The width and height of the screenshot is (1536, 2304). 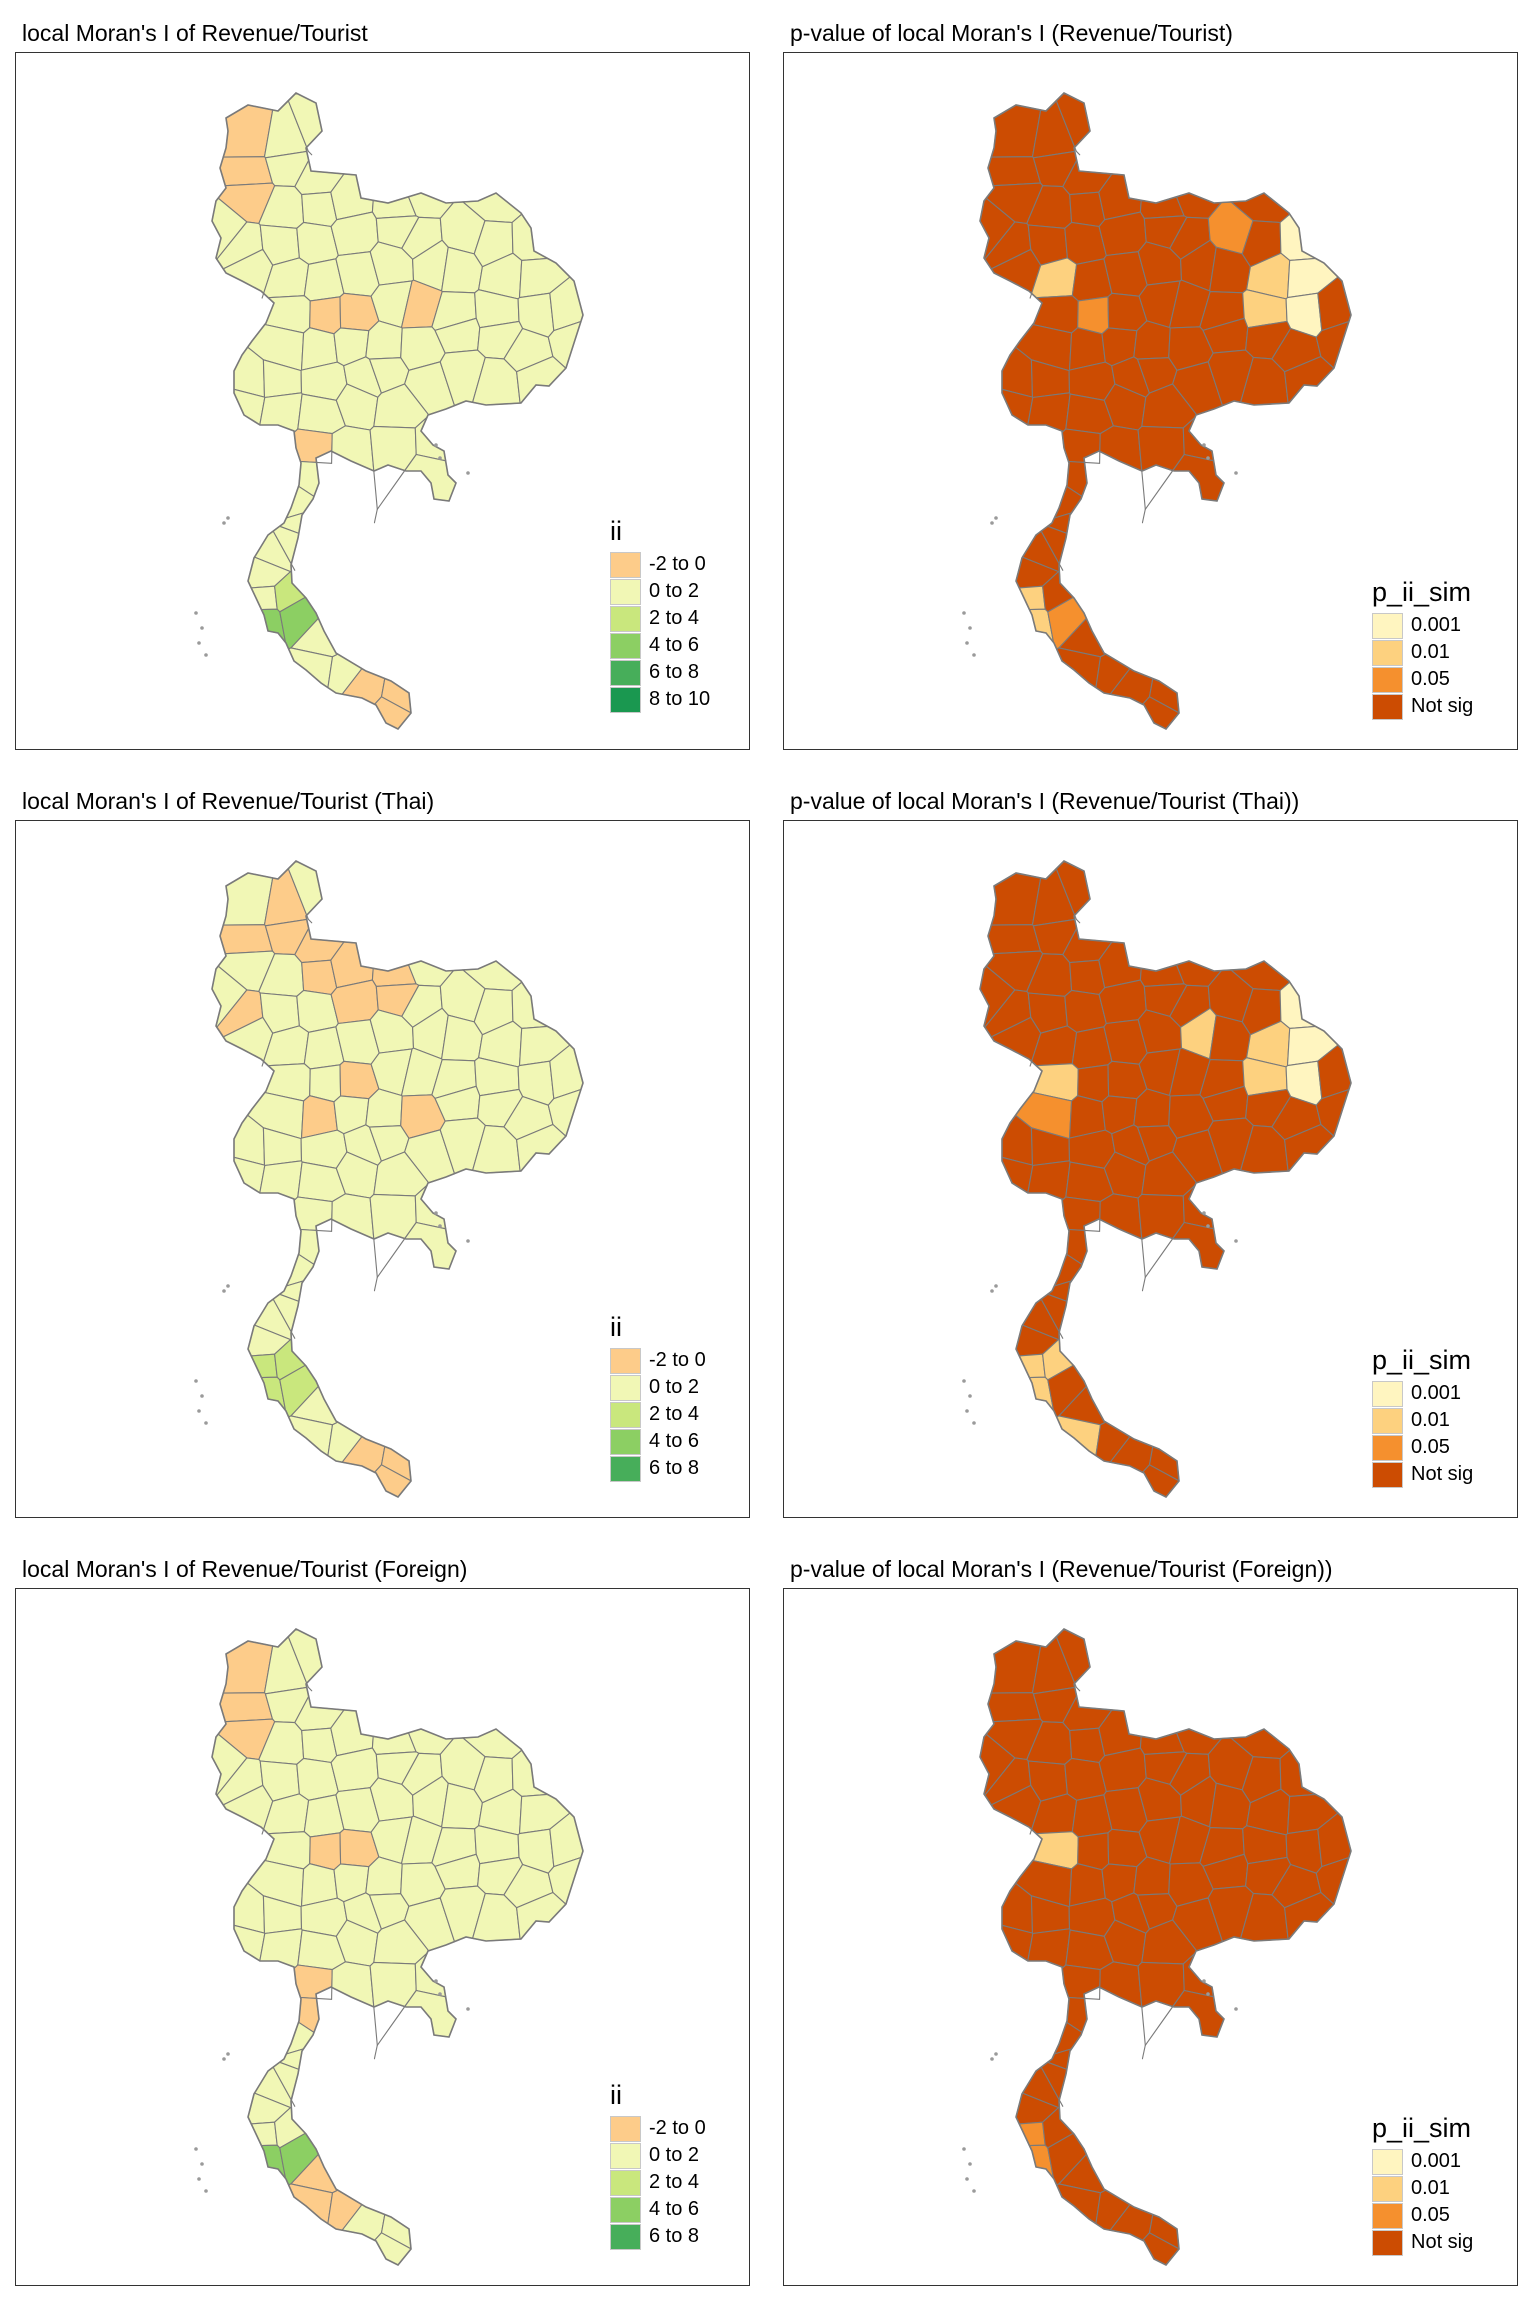 I want to click on map-panel-revenue-tourist-foreign-pvalue: p_ii_sim 0.001 0.01 0.05 Not sig, so click(x=1150, y=1937).